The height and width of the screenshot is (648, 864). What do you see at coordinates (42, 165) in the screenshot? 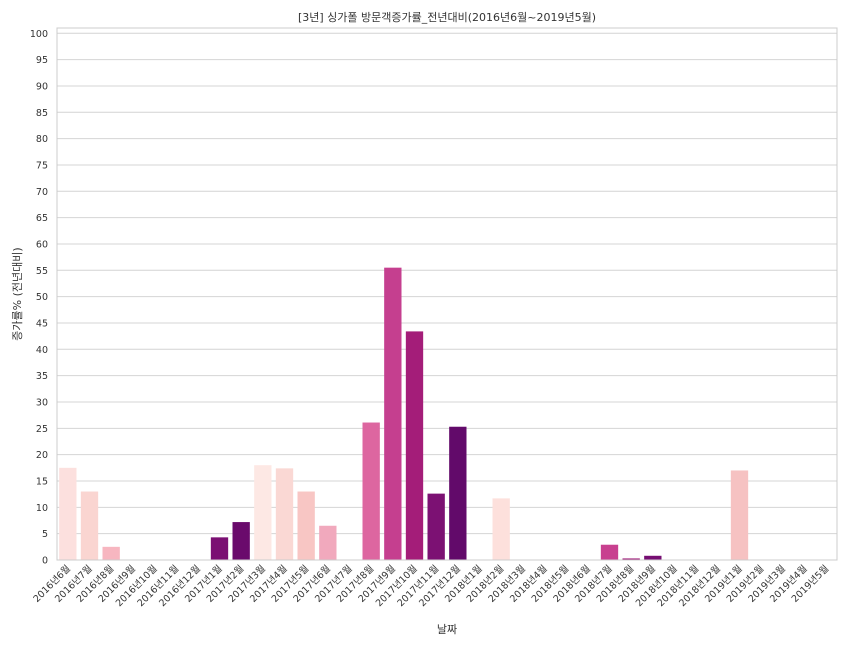
I see `y-tick-label: 75` at bounding box center [42, 165].